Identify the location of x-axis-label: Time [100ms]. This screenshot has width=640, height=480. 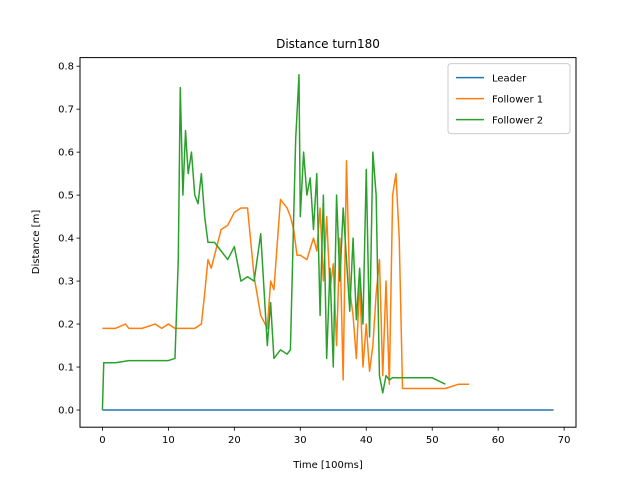
(327, 465).